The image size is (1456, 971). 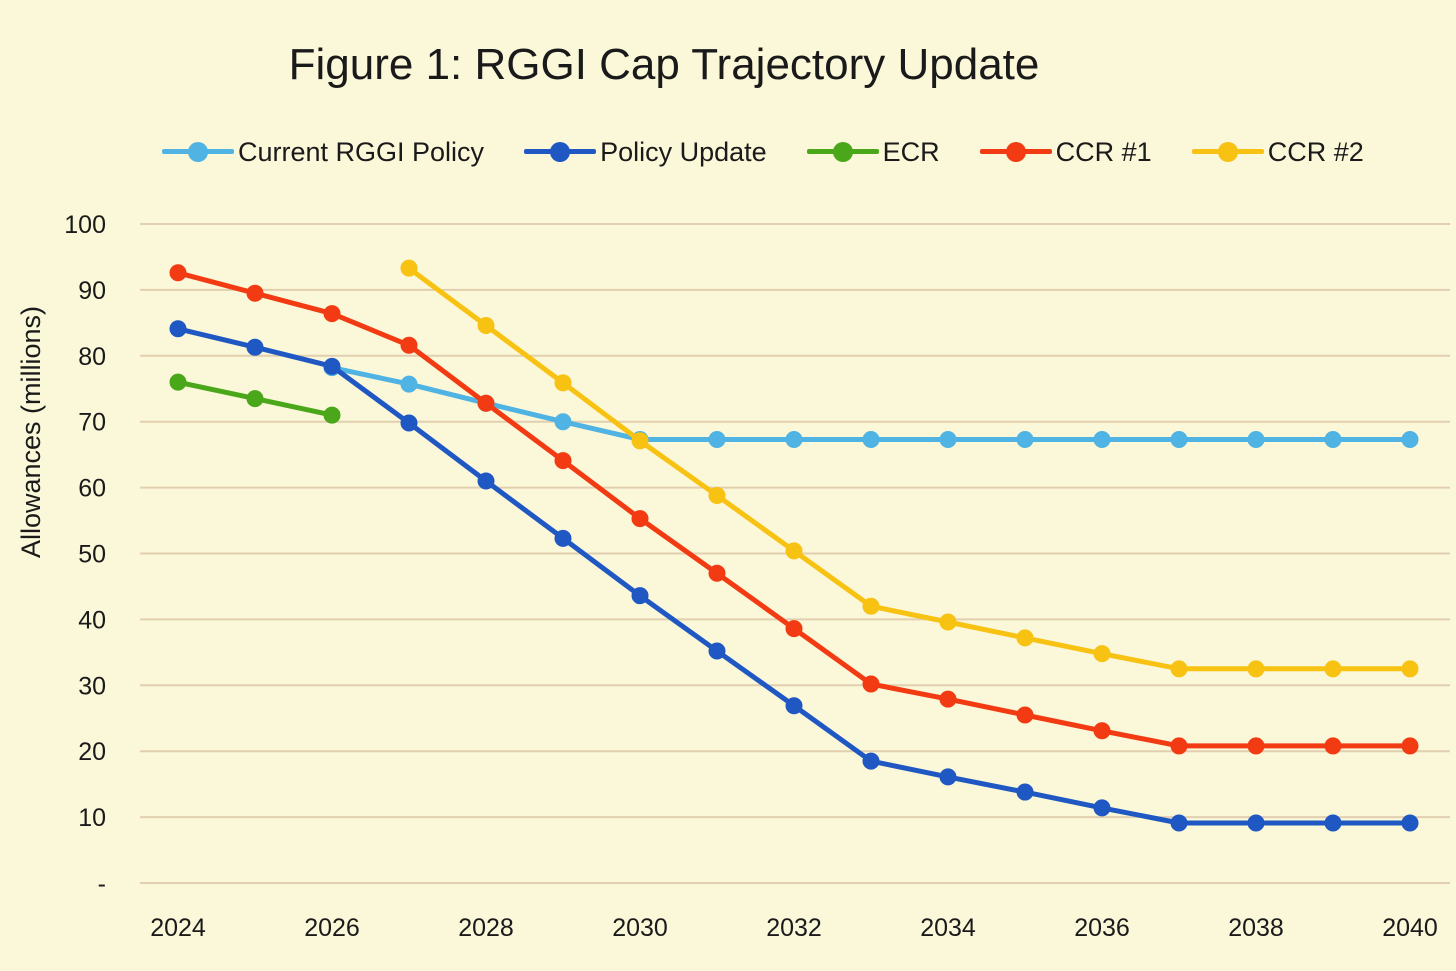 I want to click on legend-label: ECR, so click(x=911, y=151).